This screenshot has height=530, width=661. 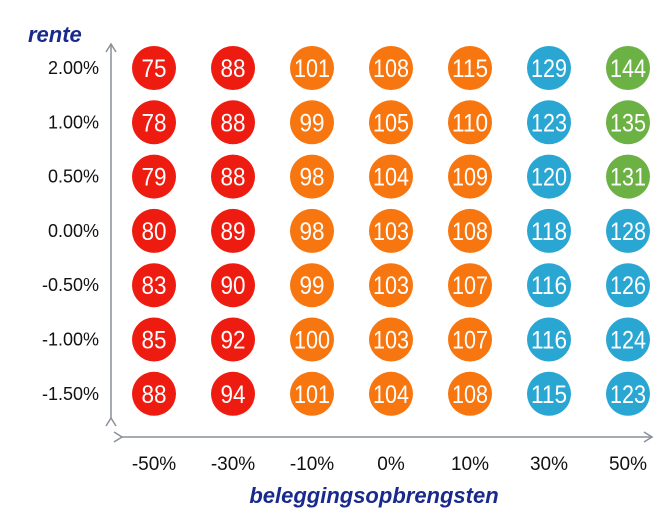 What do you see at coordinates (470, 122) in the screenshot?
I see `bubble: 110` at bounding box center [470, 122].